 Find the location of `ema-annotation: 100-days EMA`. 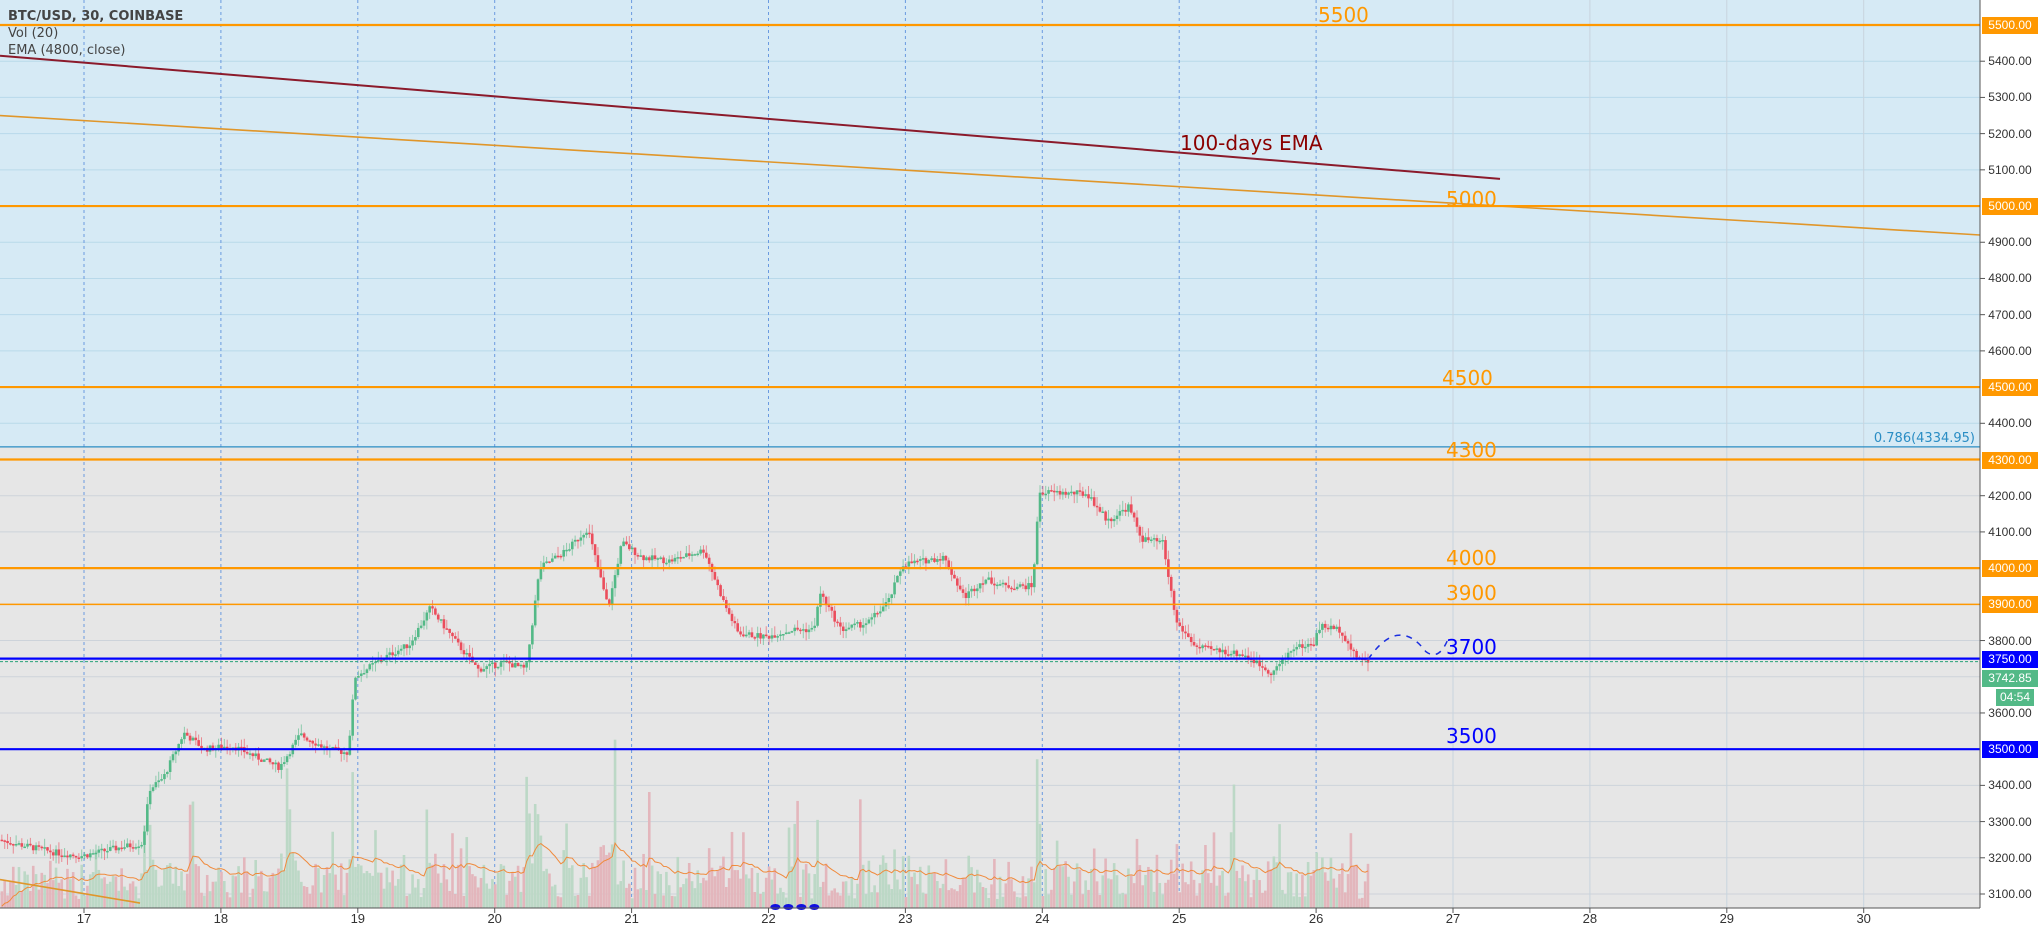

ema-annotation: 100-days EMA is located at coordinates (1251, 143).